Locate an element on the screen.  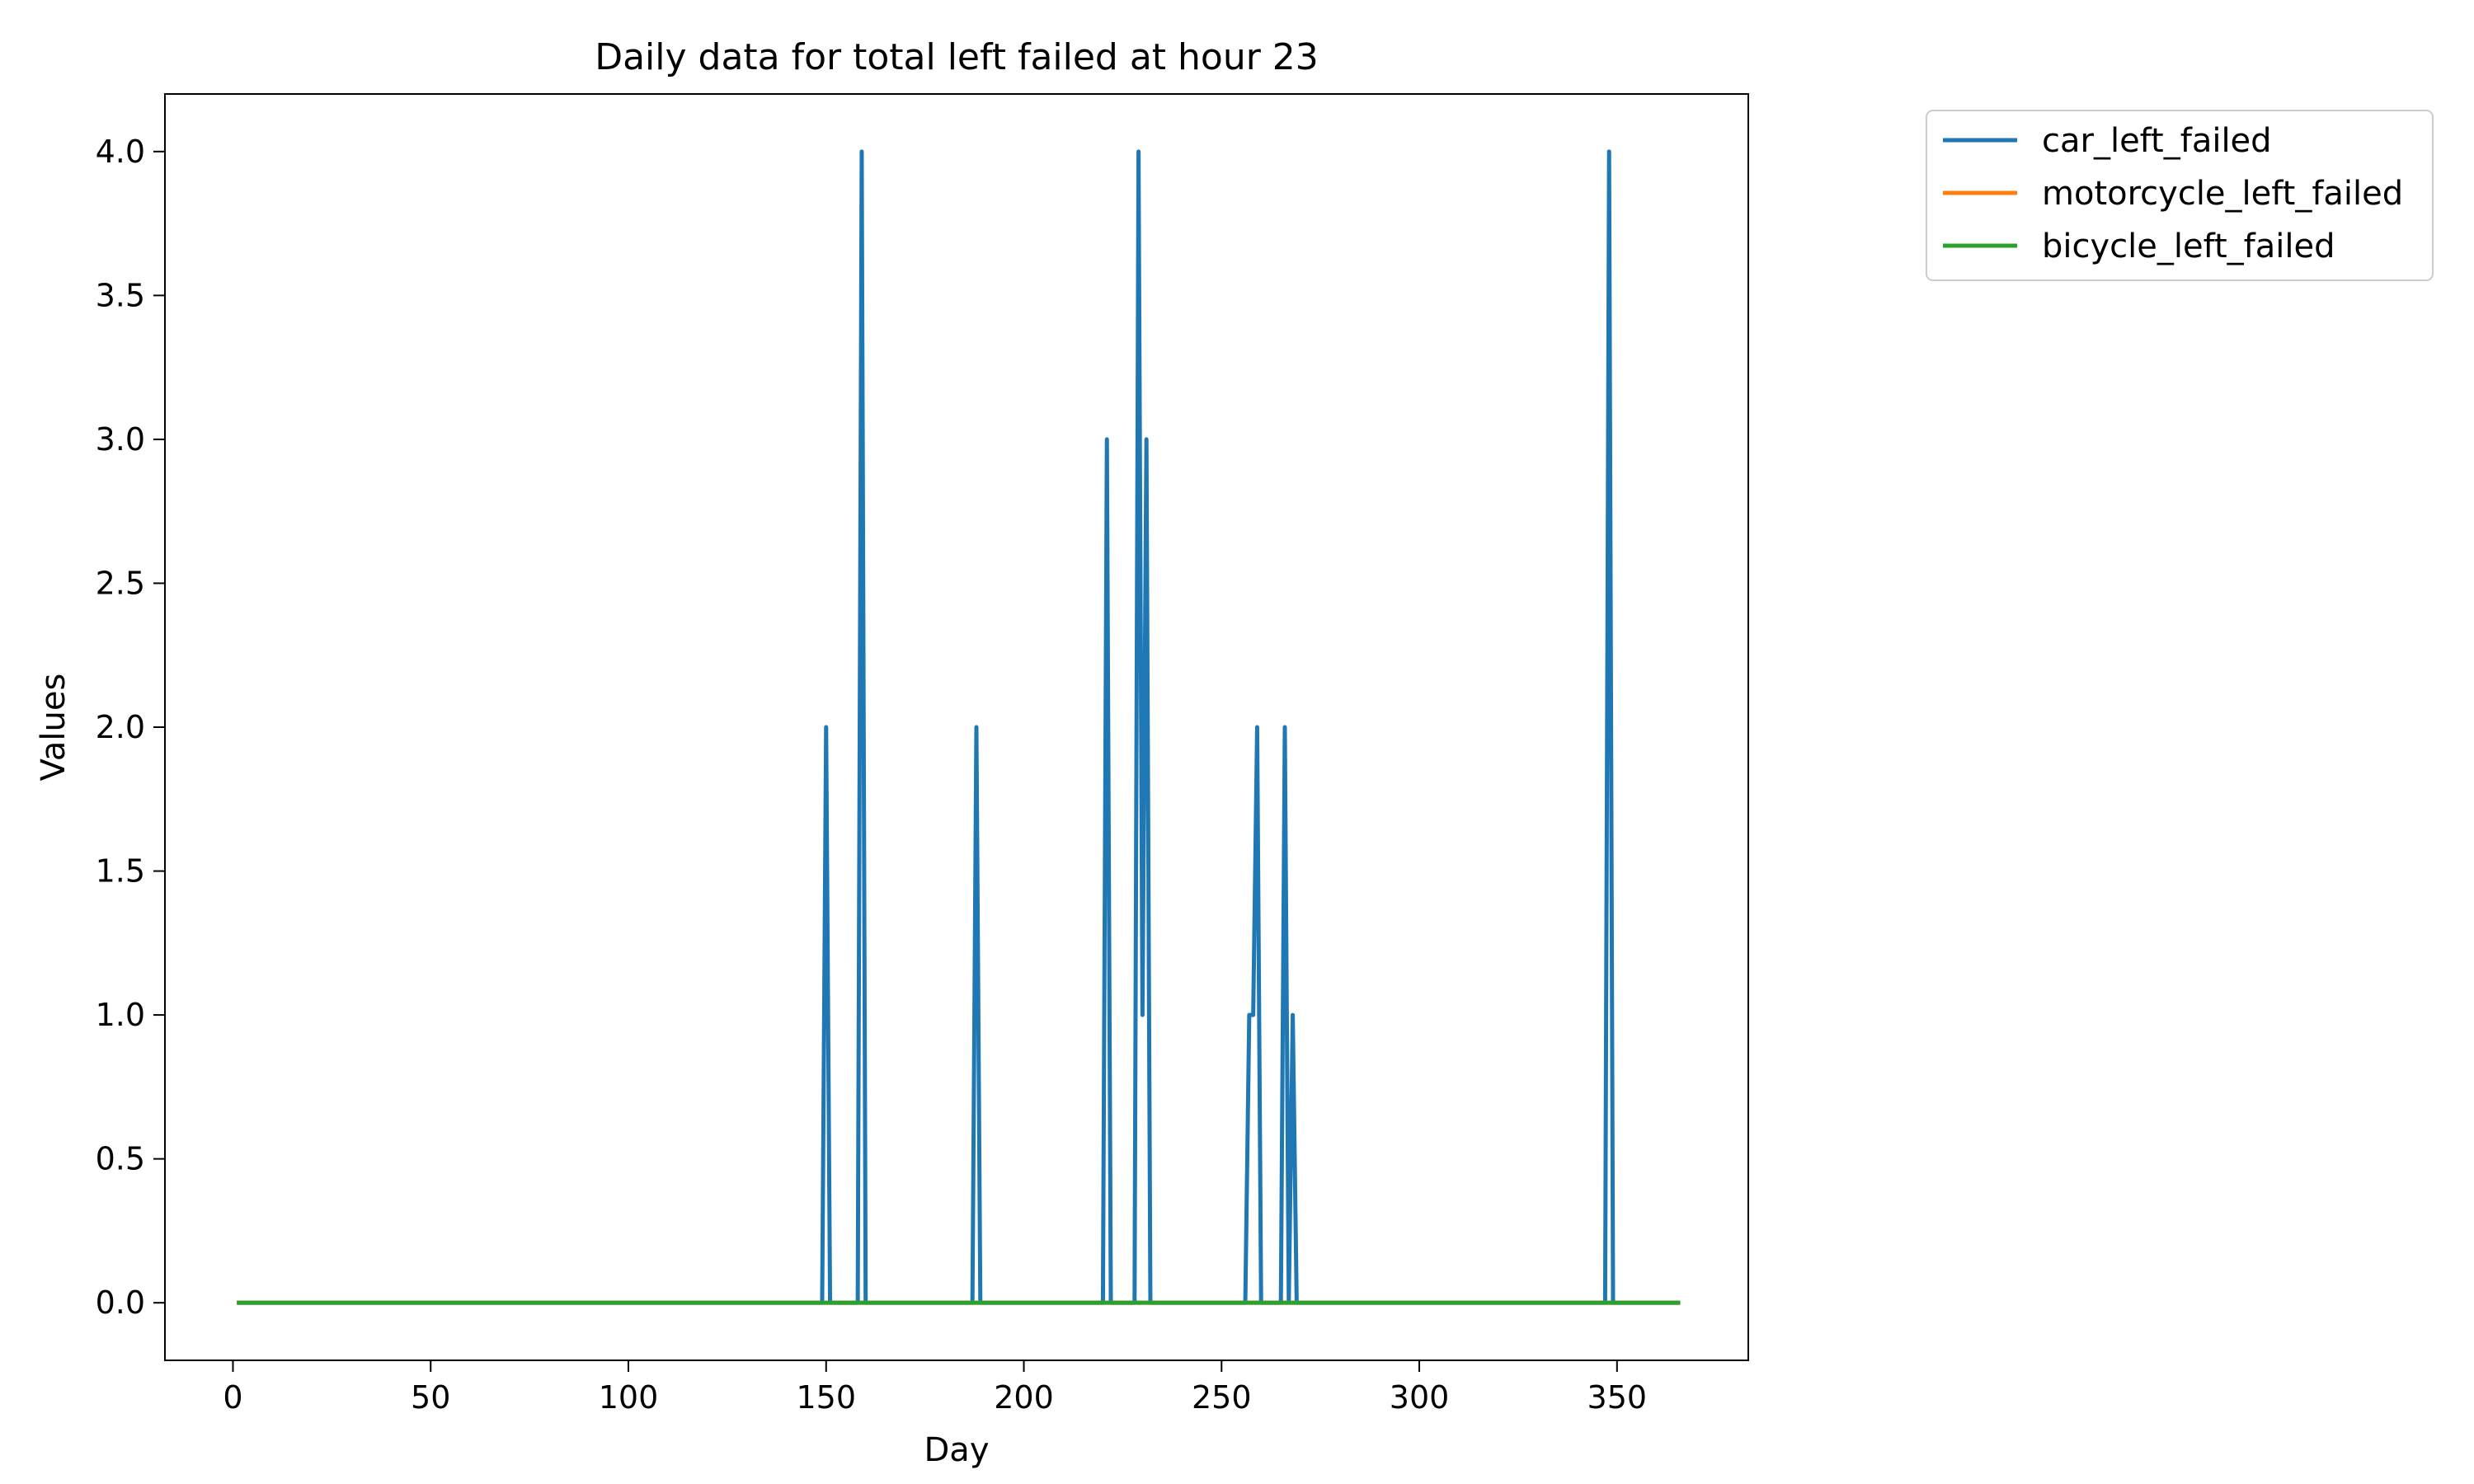
legend-label: bicycle_left_failed is located at coordinates (2188, 246).